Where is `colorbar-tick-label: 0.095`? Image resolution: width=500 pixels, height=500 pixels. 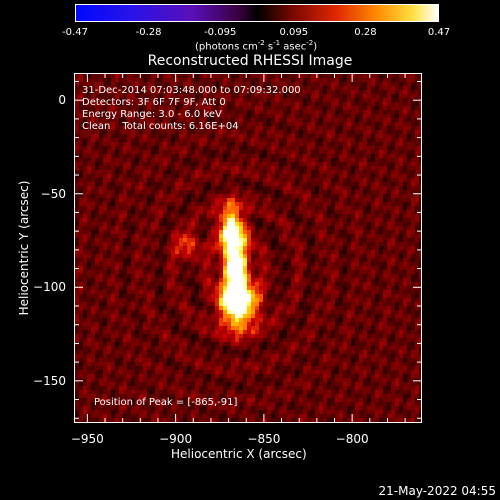 colorbar-tick-label: 0.095 is located at coordinates (294, 32).